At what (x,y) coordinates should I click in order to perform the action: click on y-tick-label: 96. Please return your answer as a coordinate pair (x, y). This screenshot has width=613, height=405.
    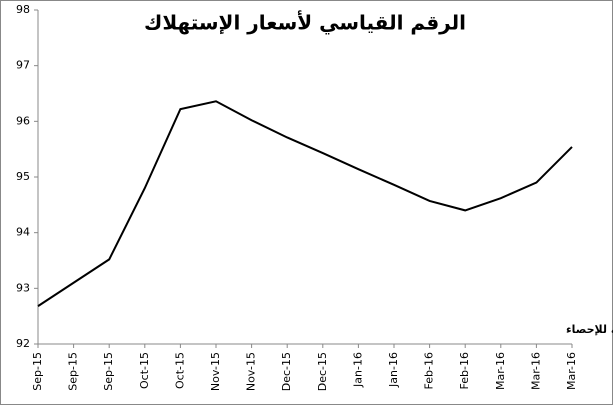
    Looking at the image, I should click on (23, 120).